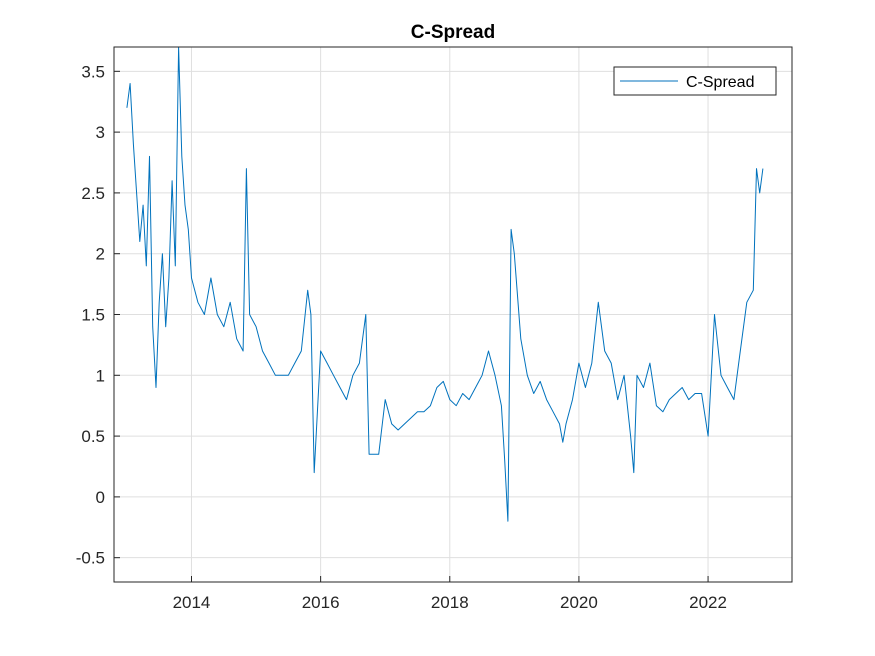  I want to click on y-tick-label: 2.5, so click(93, 193).